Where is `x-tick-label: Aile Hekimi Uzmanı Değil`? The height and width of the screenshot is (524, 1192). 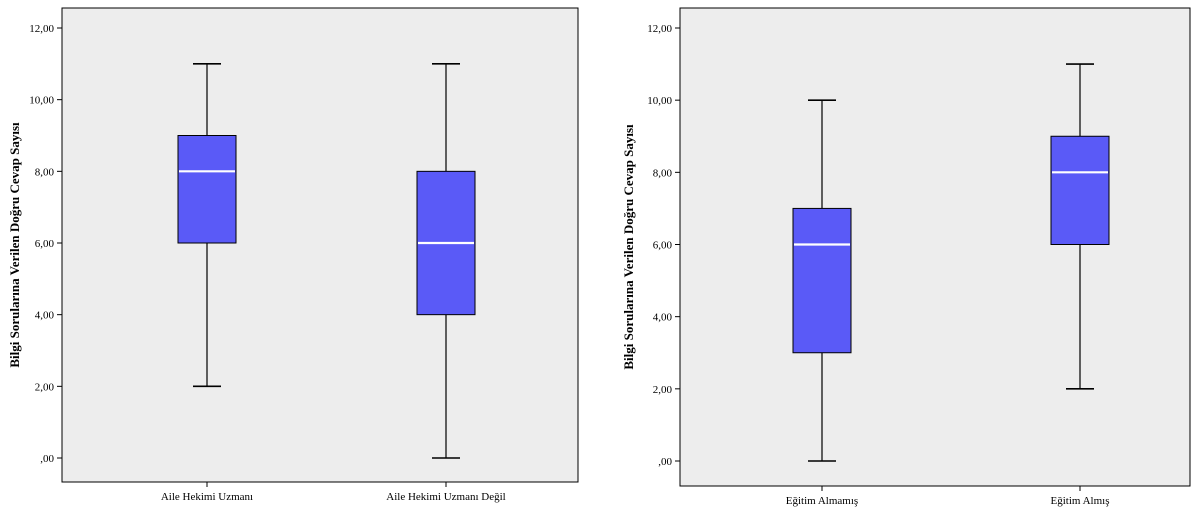 x-tick-label: Aile Hekimi Uzmanı Değil is located at coordinates (445, 497).